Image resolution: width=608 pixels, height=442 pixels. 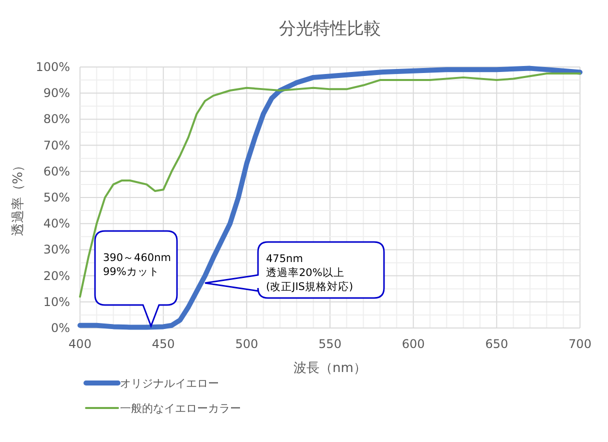 I want to click on y-tick-label: 80%, so click(x=56, y=119).